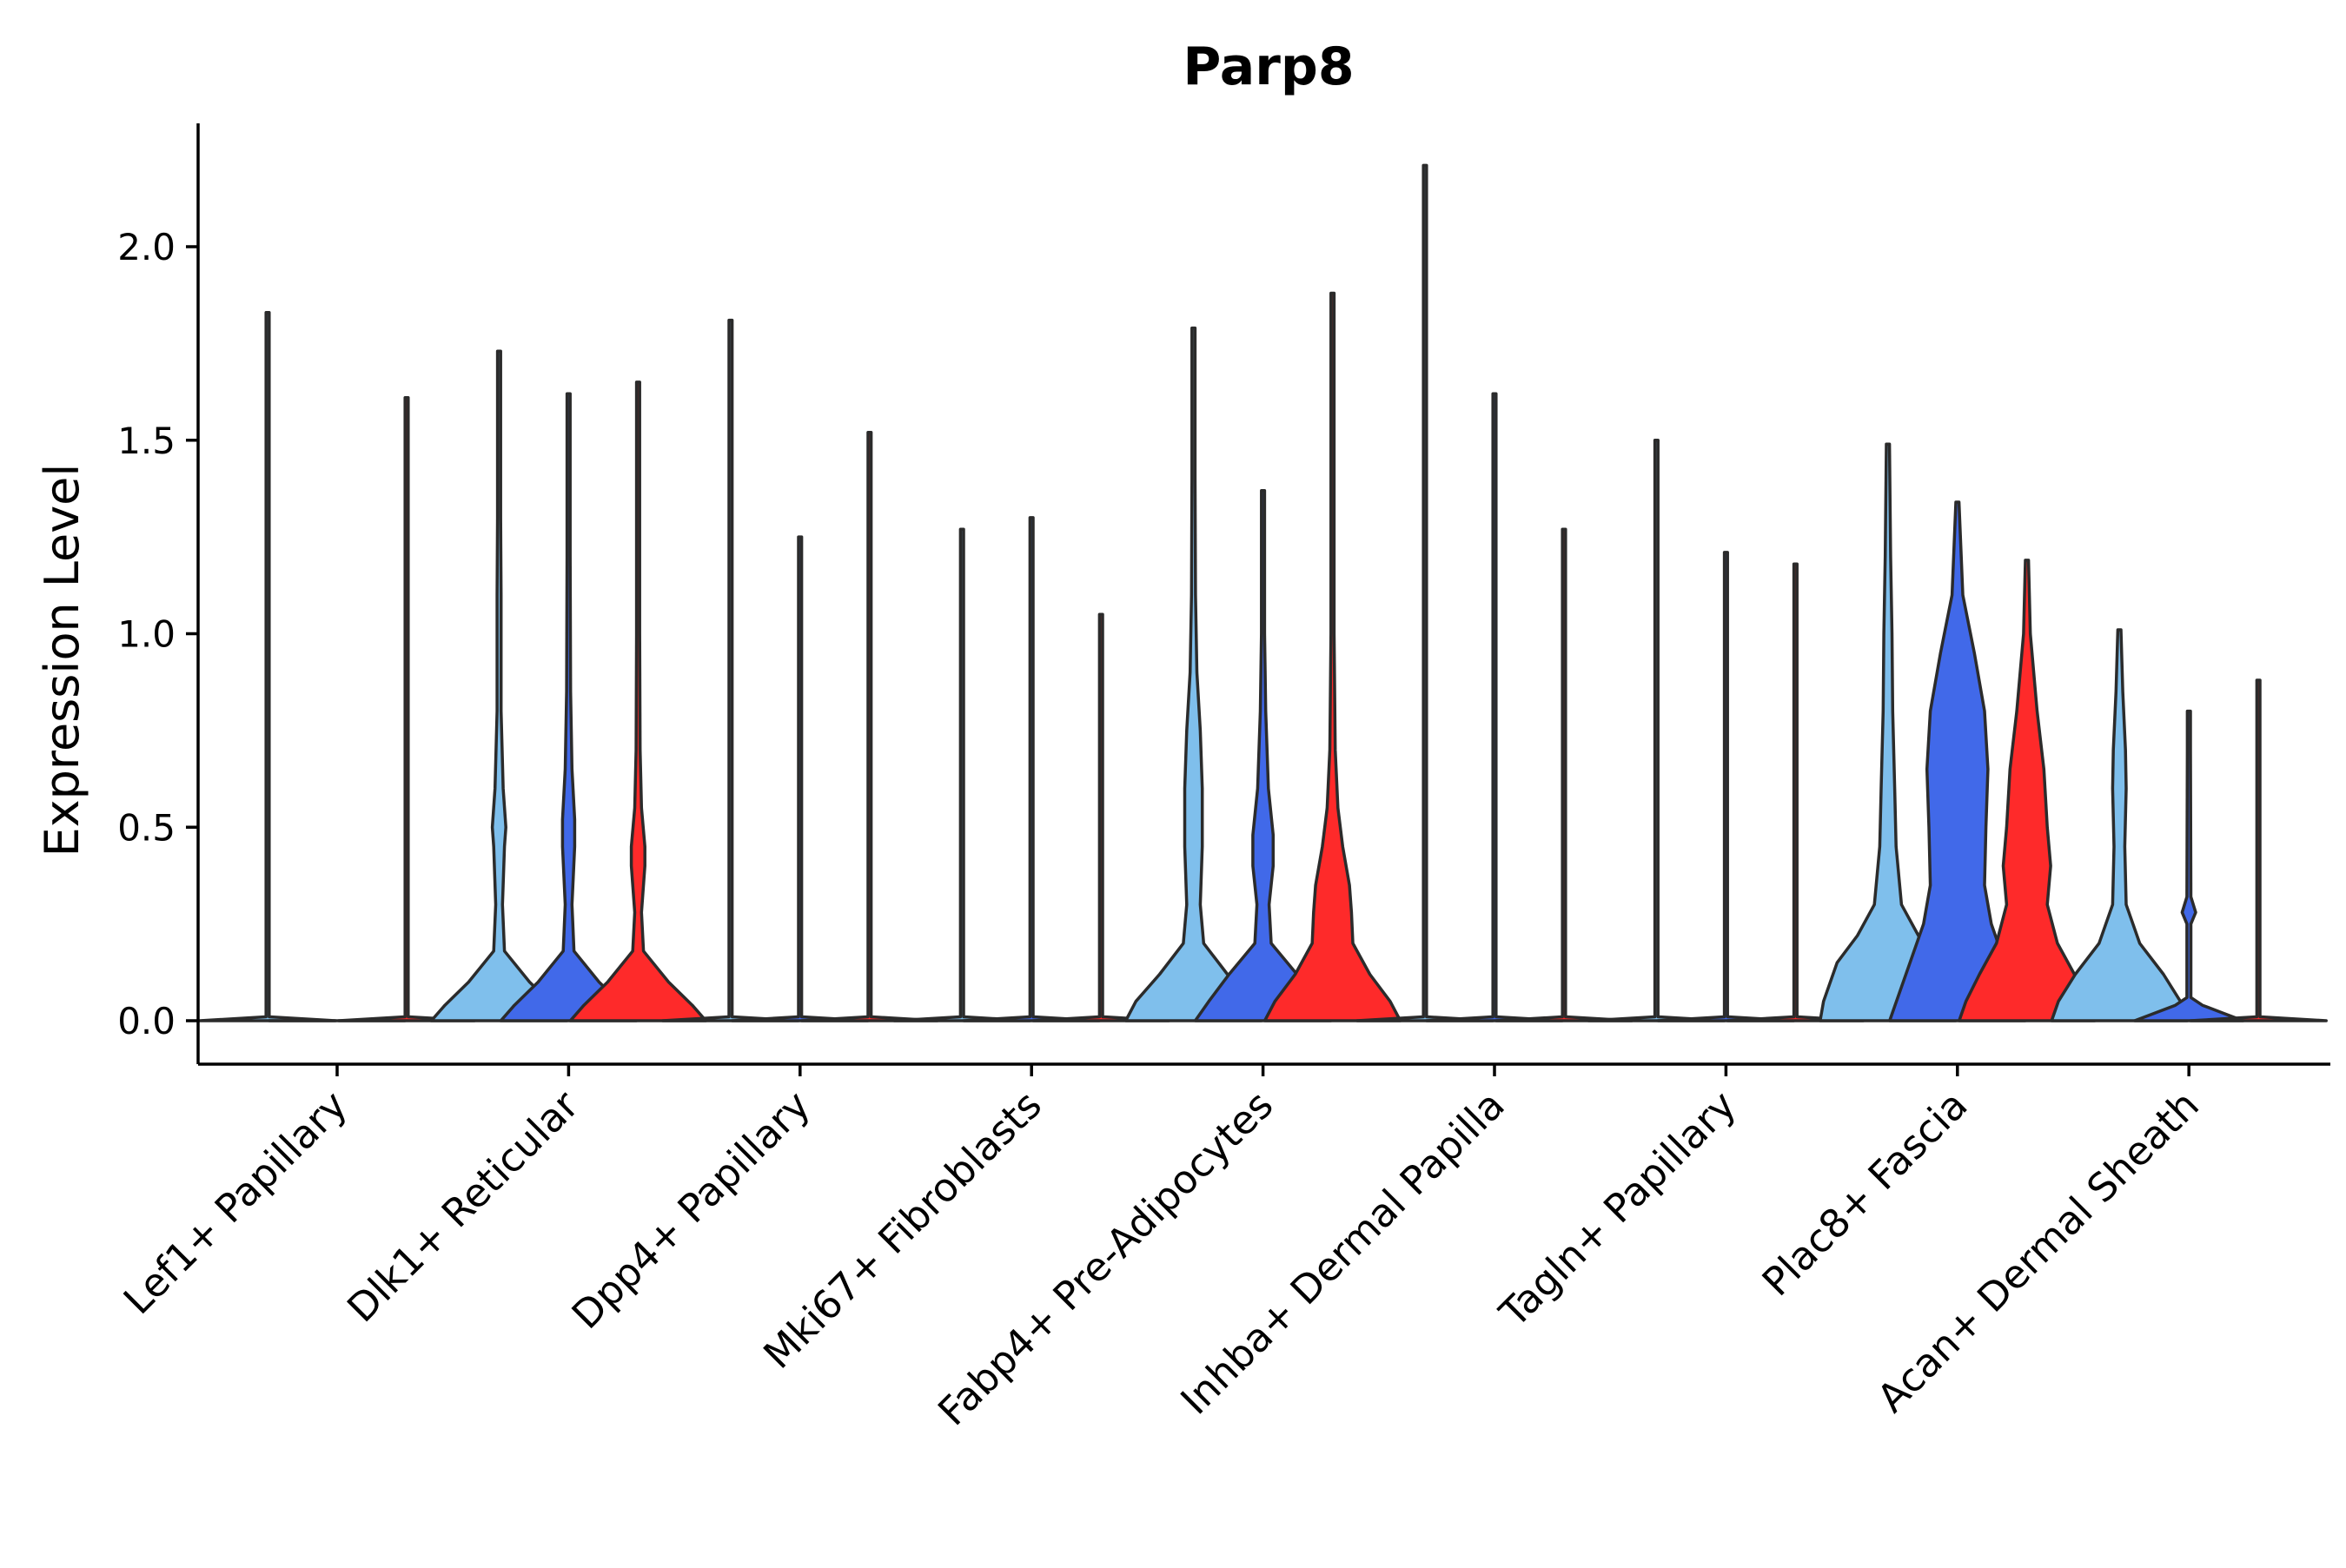  I want to click on y-tick-label: 1.0, so click(146, 634).